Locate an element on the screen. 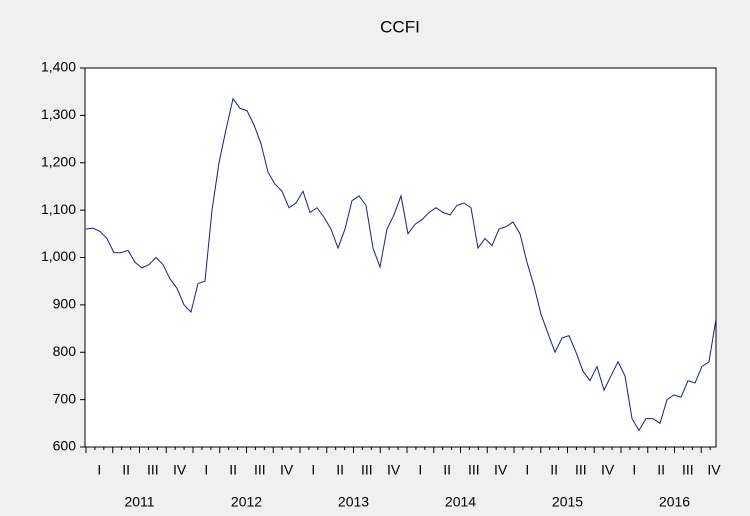 The height and width of the screenshot is (516, 750). y-tick-label: 1,300 is located at coordinates (58, 114).